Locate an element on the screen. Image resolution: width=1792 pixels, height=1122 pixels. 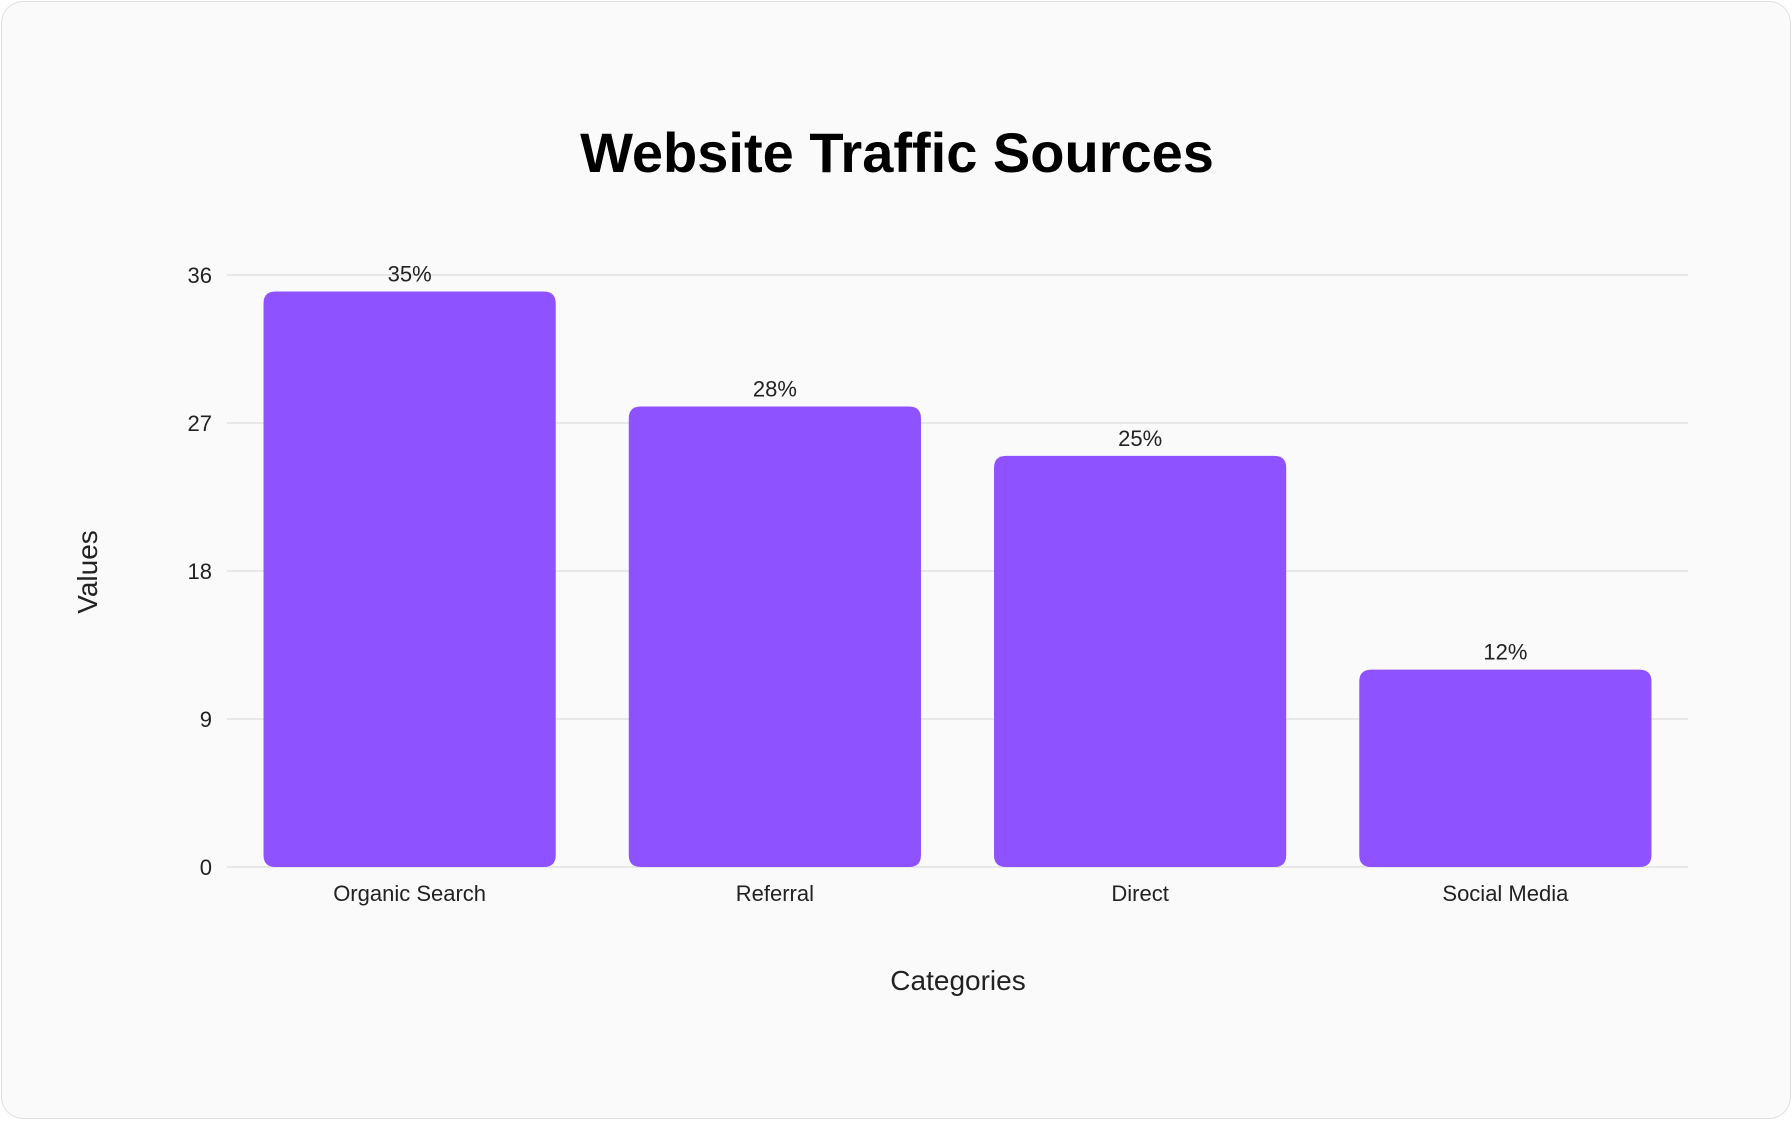
y-tick-label: 18 is located at coordinates (200, 571).